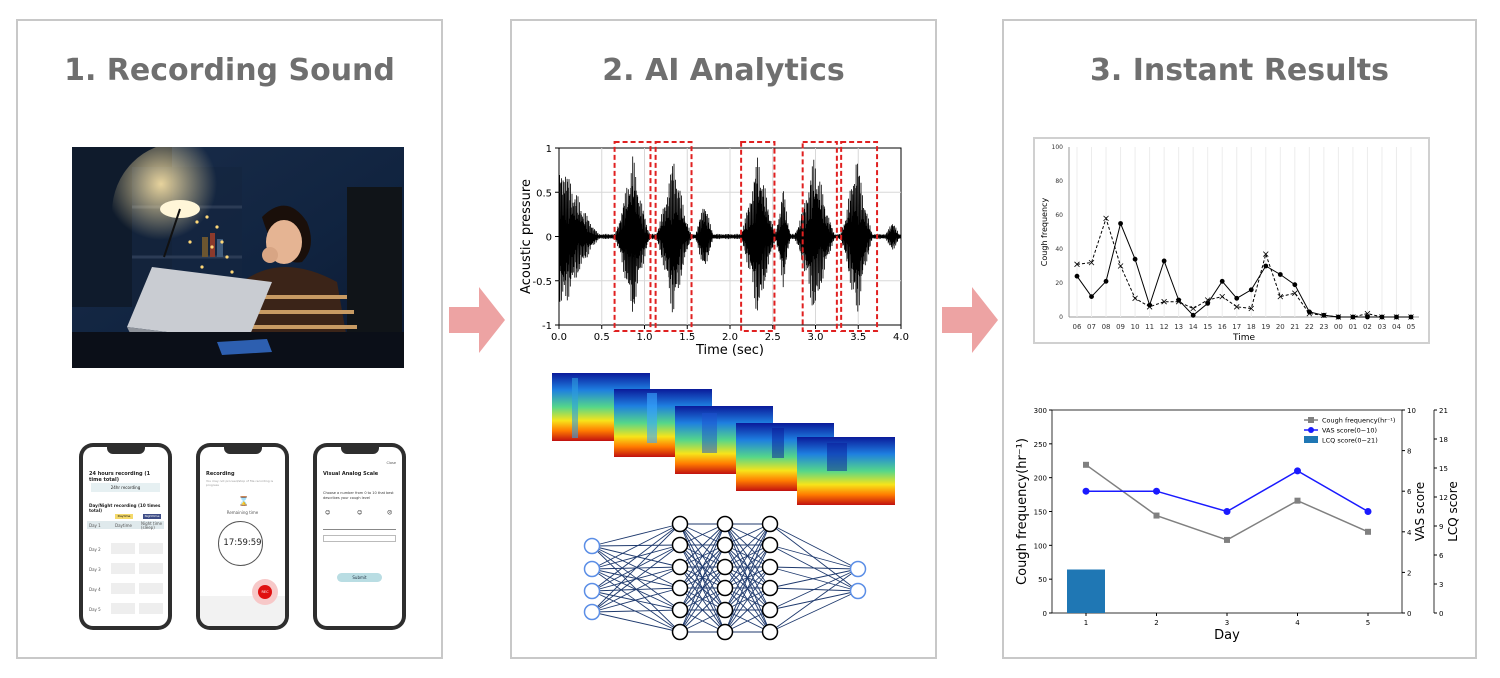 The image size is (1500, 678). What do you see at coordinates (1040, 411) in the screenshot?
I see `y-tick-label: 300` at bounding box center [1040, 411].